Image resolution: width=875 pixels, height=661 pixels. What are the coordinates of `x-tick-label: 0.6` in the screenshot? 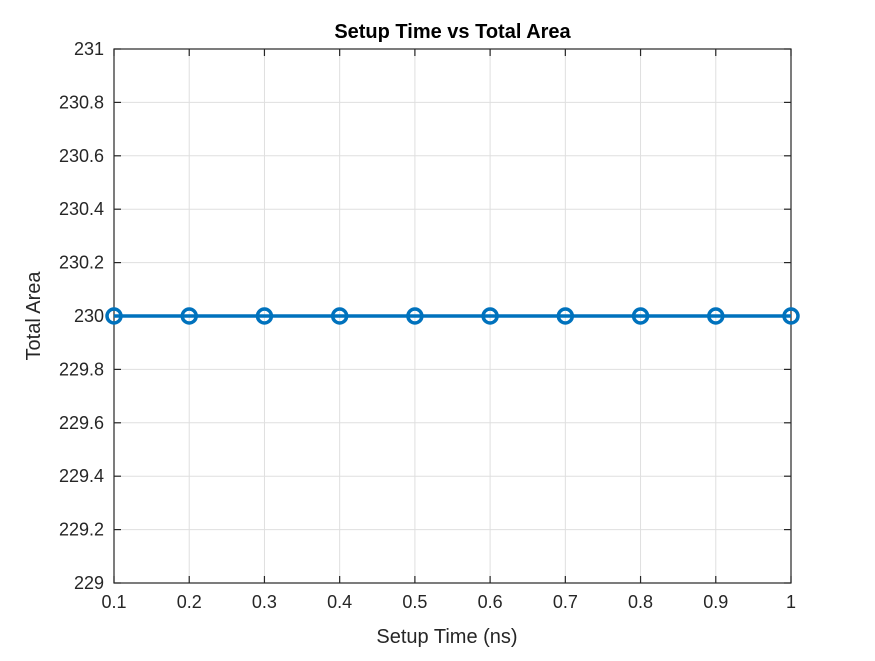 It's located at (490, 602).